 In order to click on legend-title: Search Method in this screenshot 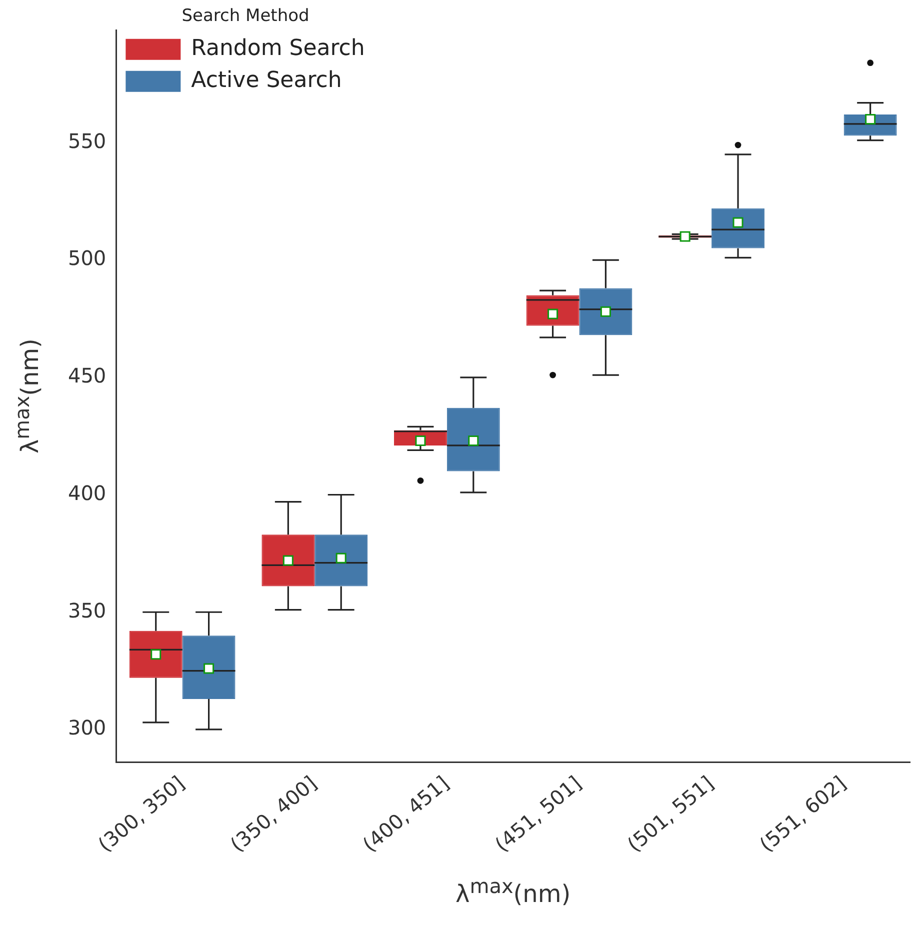, I will do `click(246, 16)`.